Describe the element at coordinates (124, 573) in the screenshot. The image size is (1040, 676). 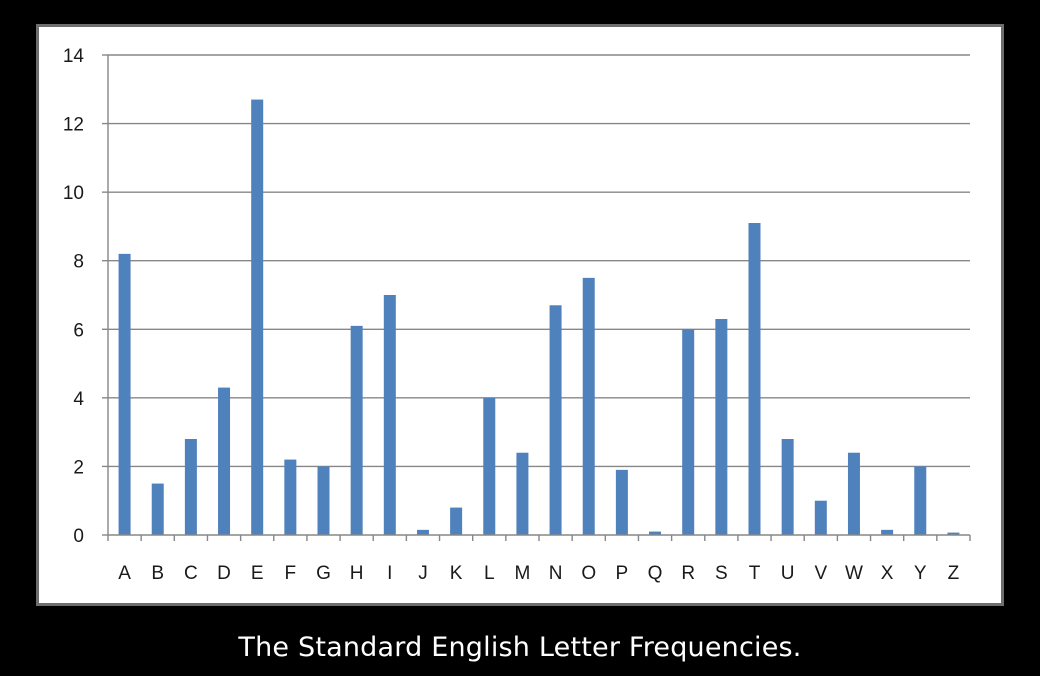
I see `x-tick-label: A` at that location.